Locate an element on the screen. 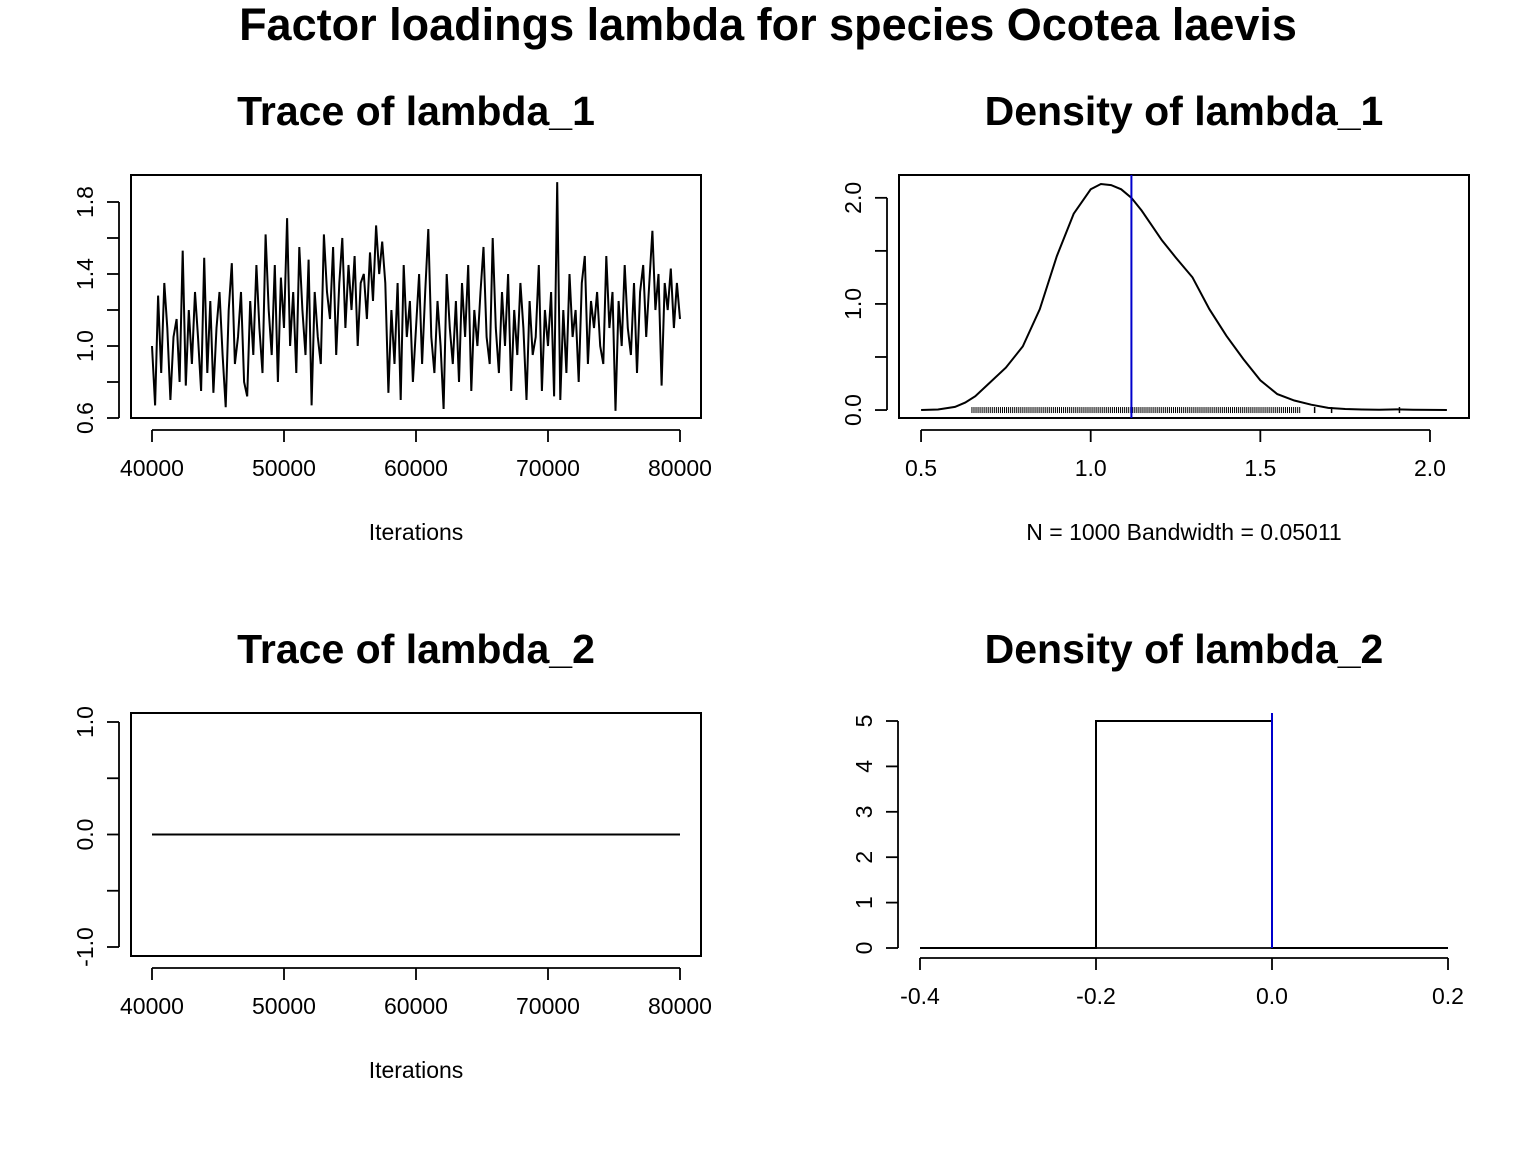 This screenshot has width=1536, height=1152. x-axis: 0.5 1.0 1.5 2.0 is located at coordinates (1175, 455).